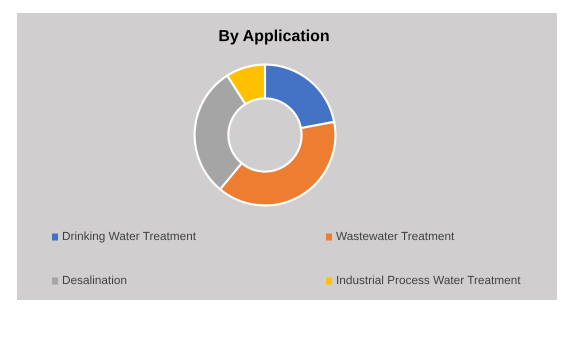  What do you see at coordinates (274, 37) in the screenshot?
I see `chart-title: By Application` at bounding box center [274, 37].